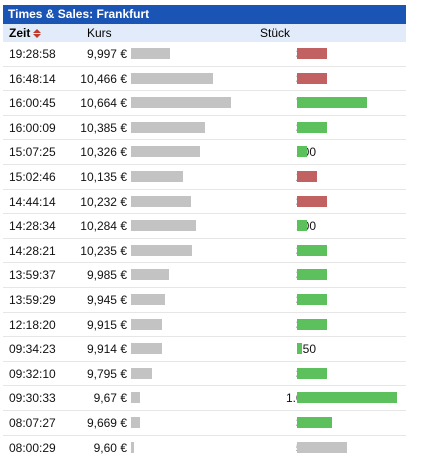 This screenshot has width=426, height=459. I want to click on trade-time: 08:07:27, so click(32, 423).